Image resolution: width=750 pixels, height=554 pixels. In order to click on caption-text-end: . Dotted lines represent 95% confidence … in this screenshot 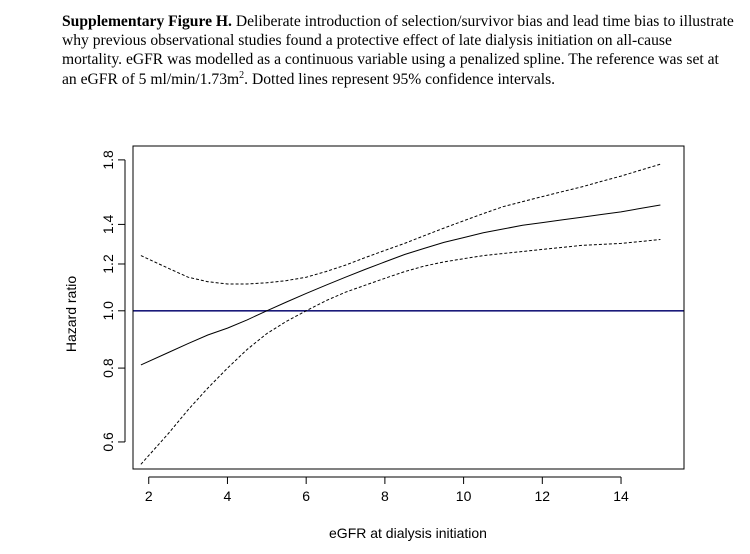, I will do `click(400, 79)`.